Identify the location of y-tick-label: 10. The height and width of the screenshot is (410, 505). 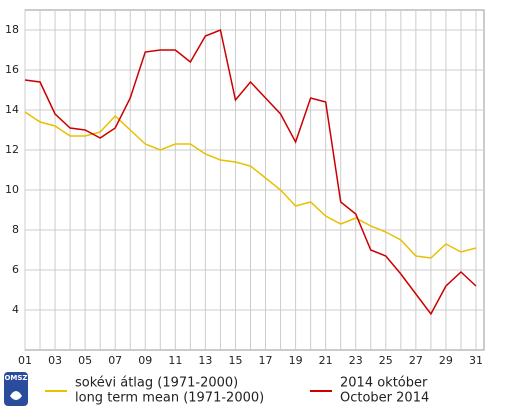
(12, 189).